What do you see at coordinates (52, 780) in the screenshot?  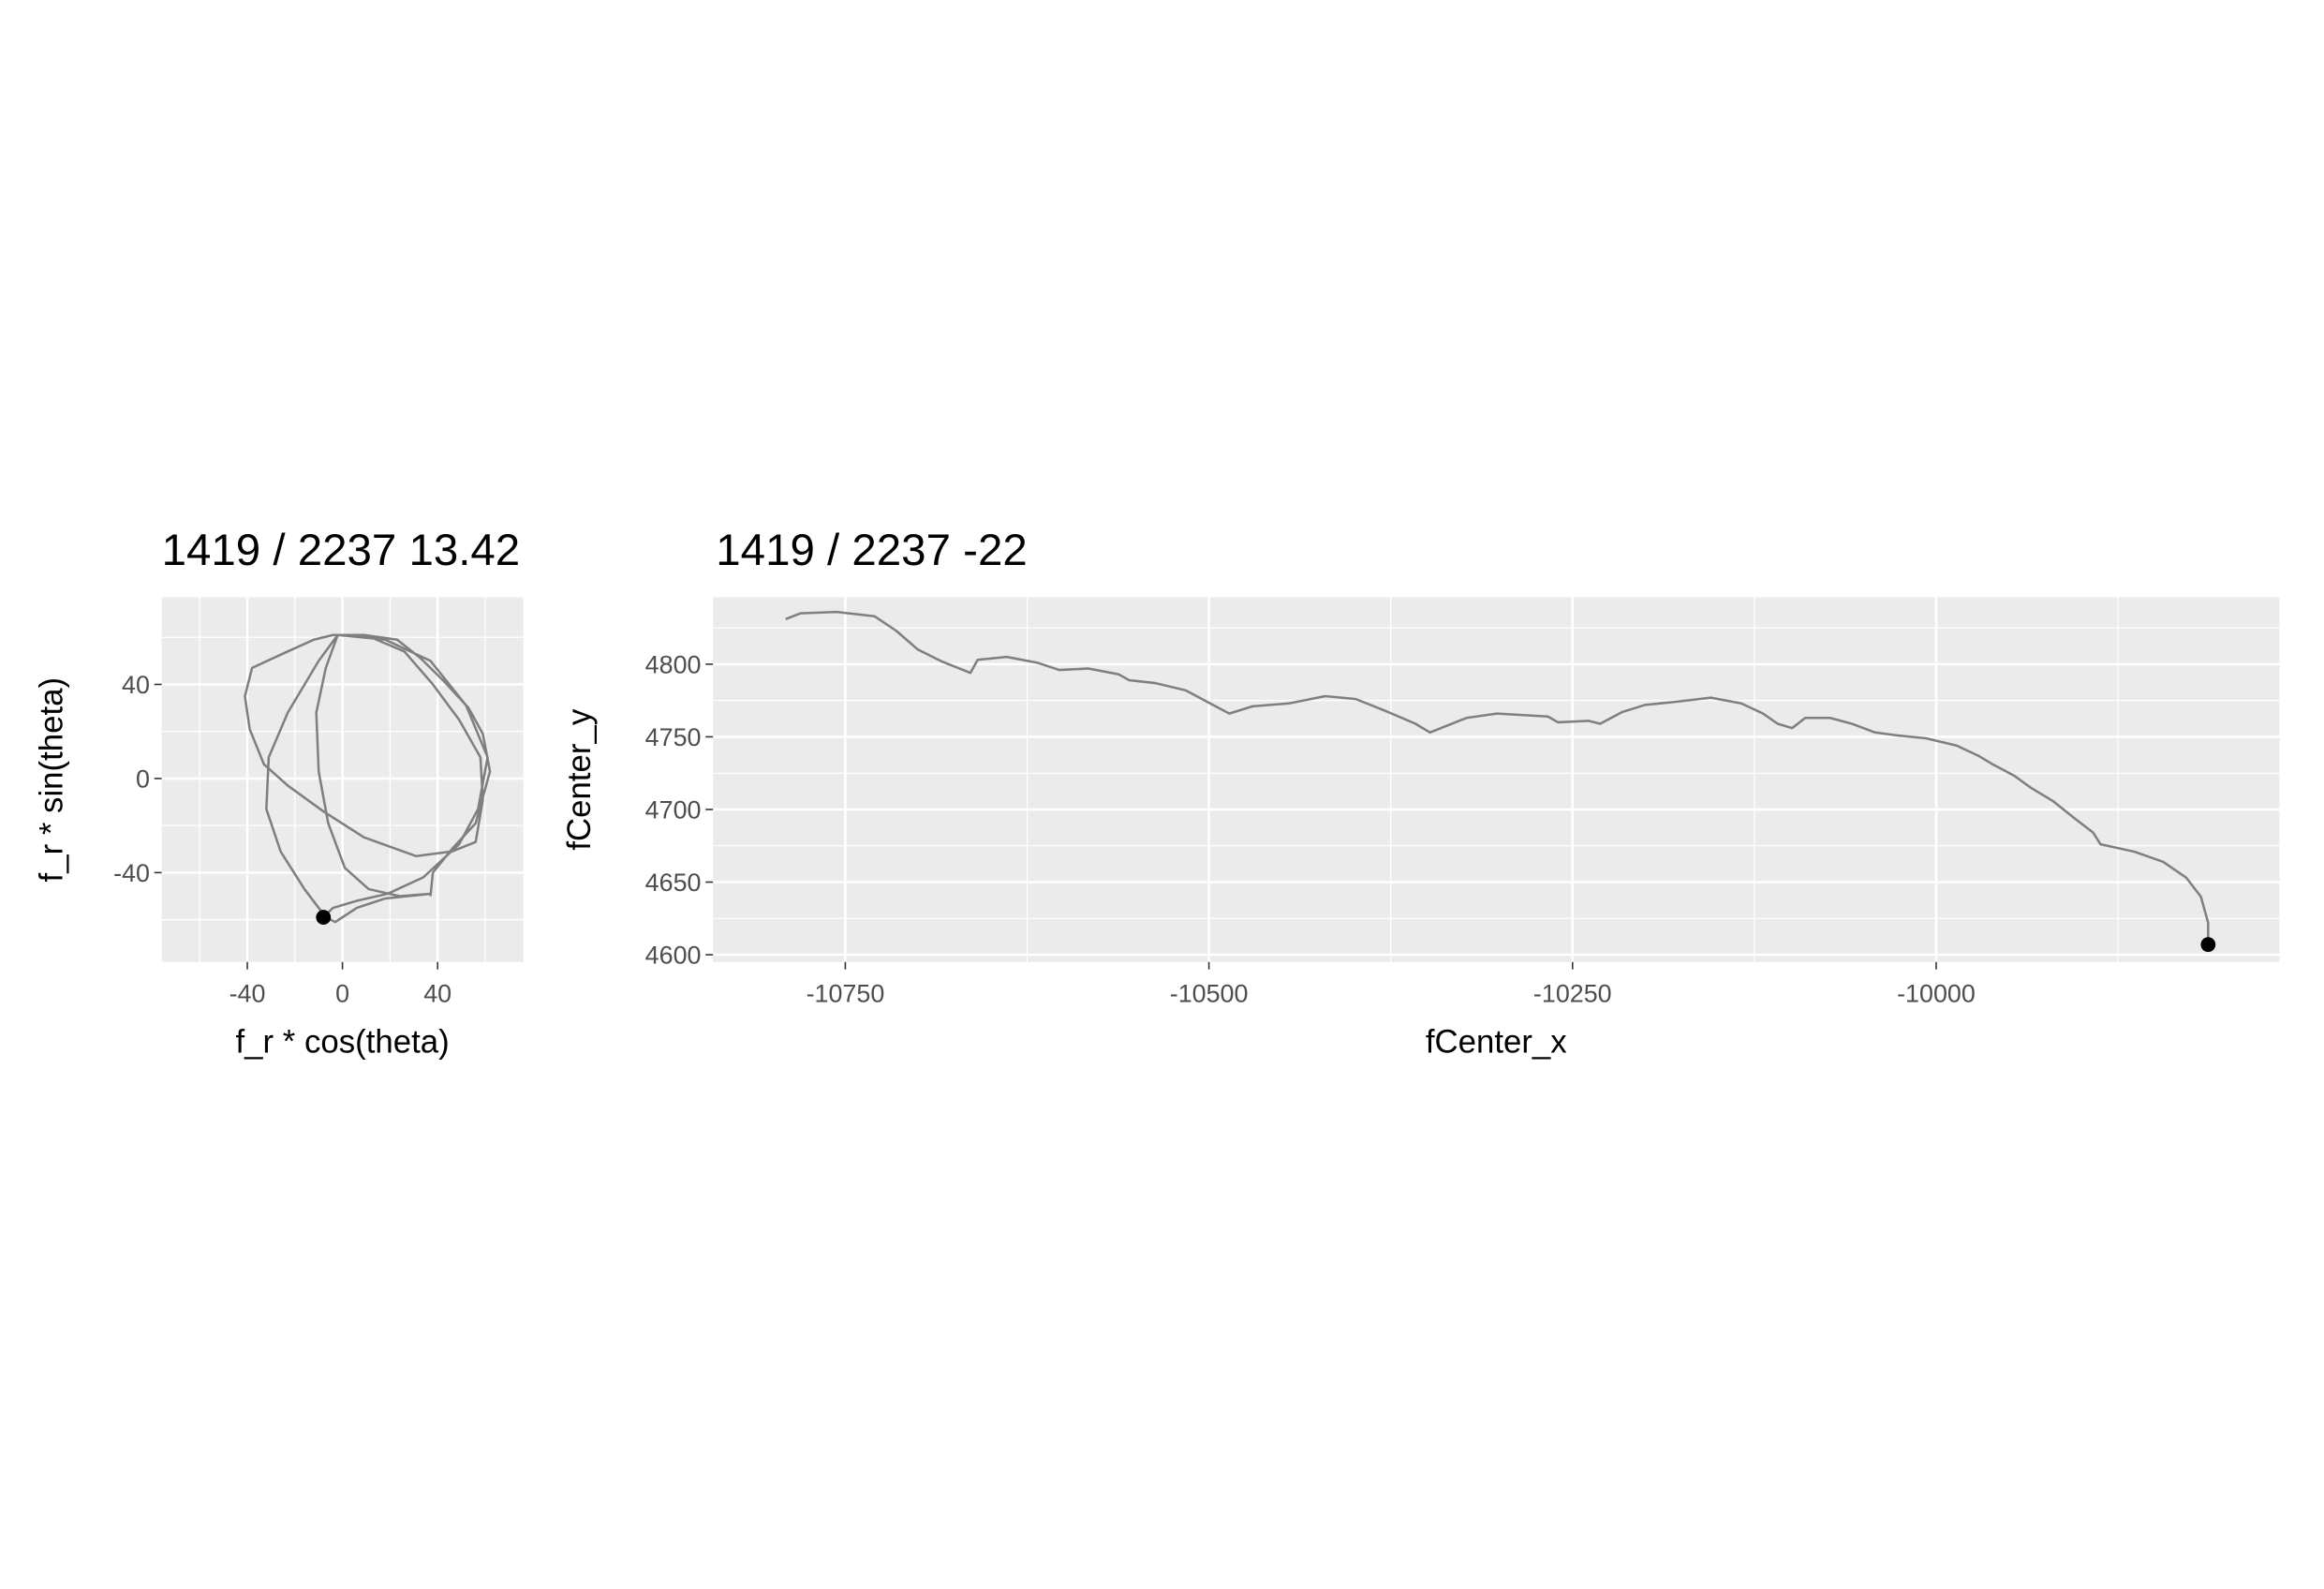 I see `y-axis-label: f_r * sin(theta)` at bounding box center [52, 780].